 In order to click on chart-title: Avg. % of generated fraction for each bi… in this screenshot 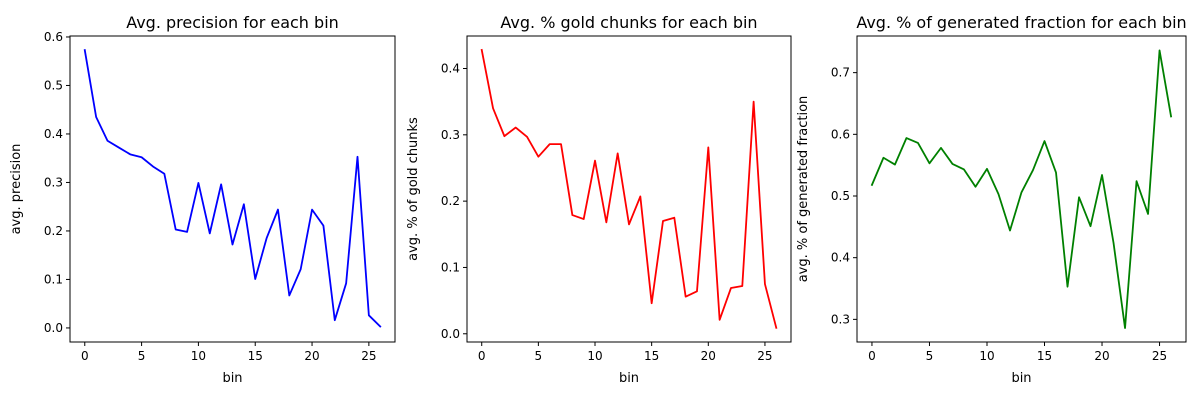, I will do `click(1021, 22)`.